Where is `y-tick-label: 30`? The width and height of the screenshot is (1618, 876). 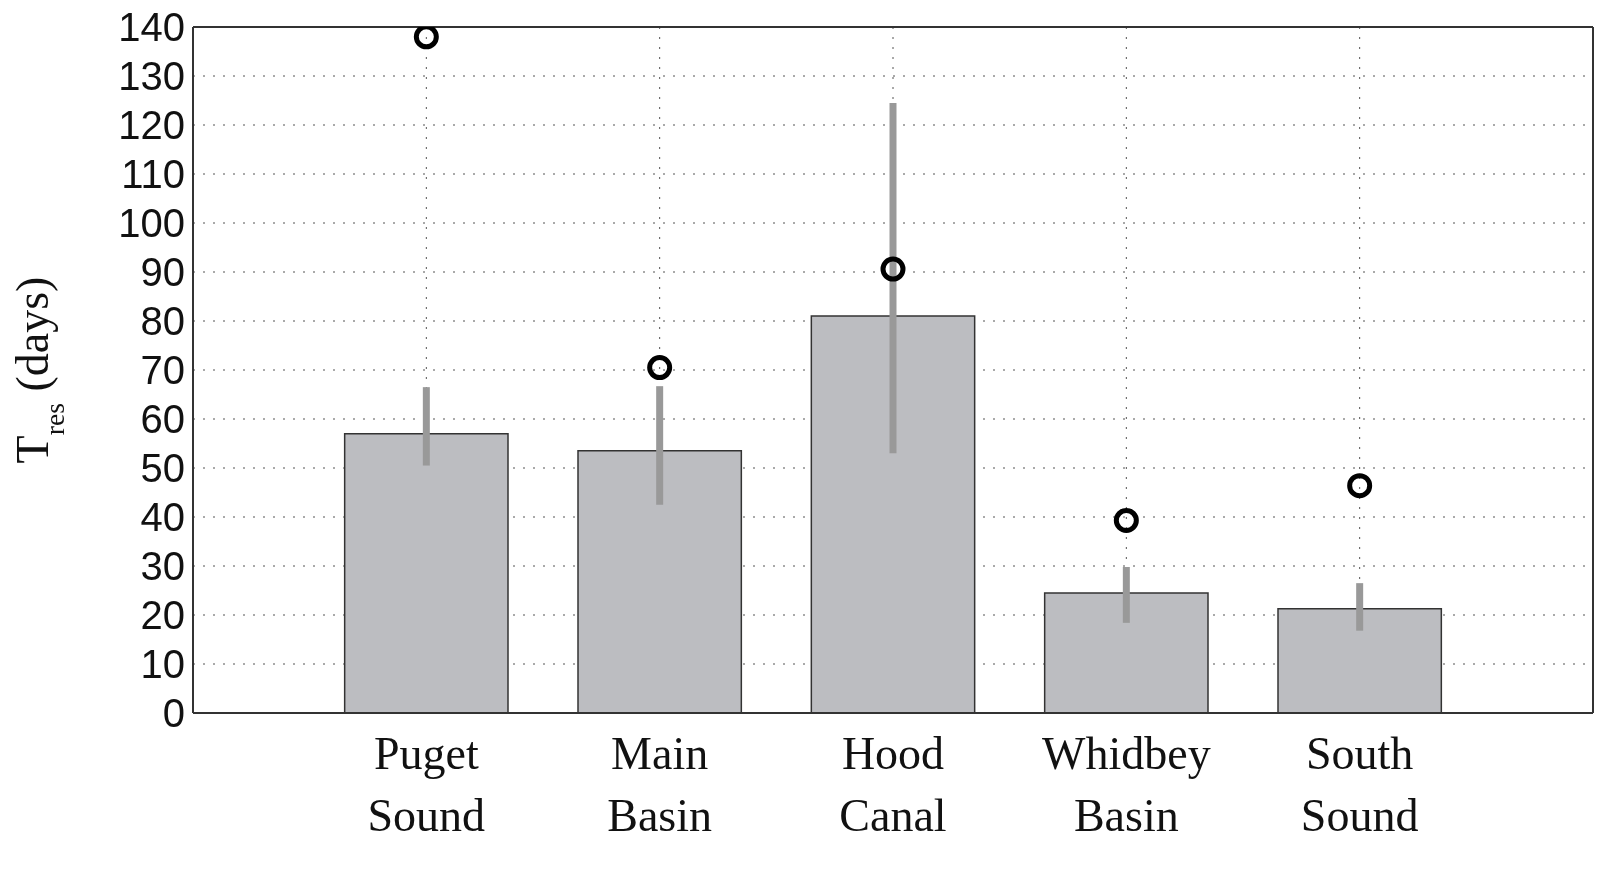
y-tick-label: 30 is located at coordinates (162, 566).